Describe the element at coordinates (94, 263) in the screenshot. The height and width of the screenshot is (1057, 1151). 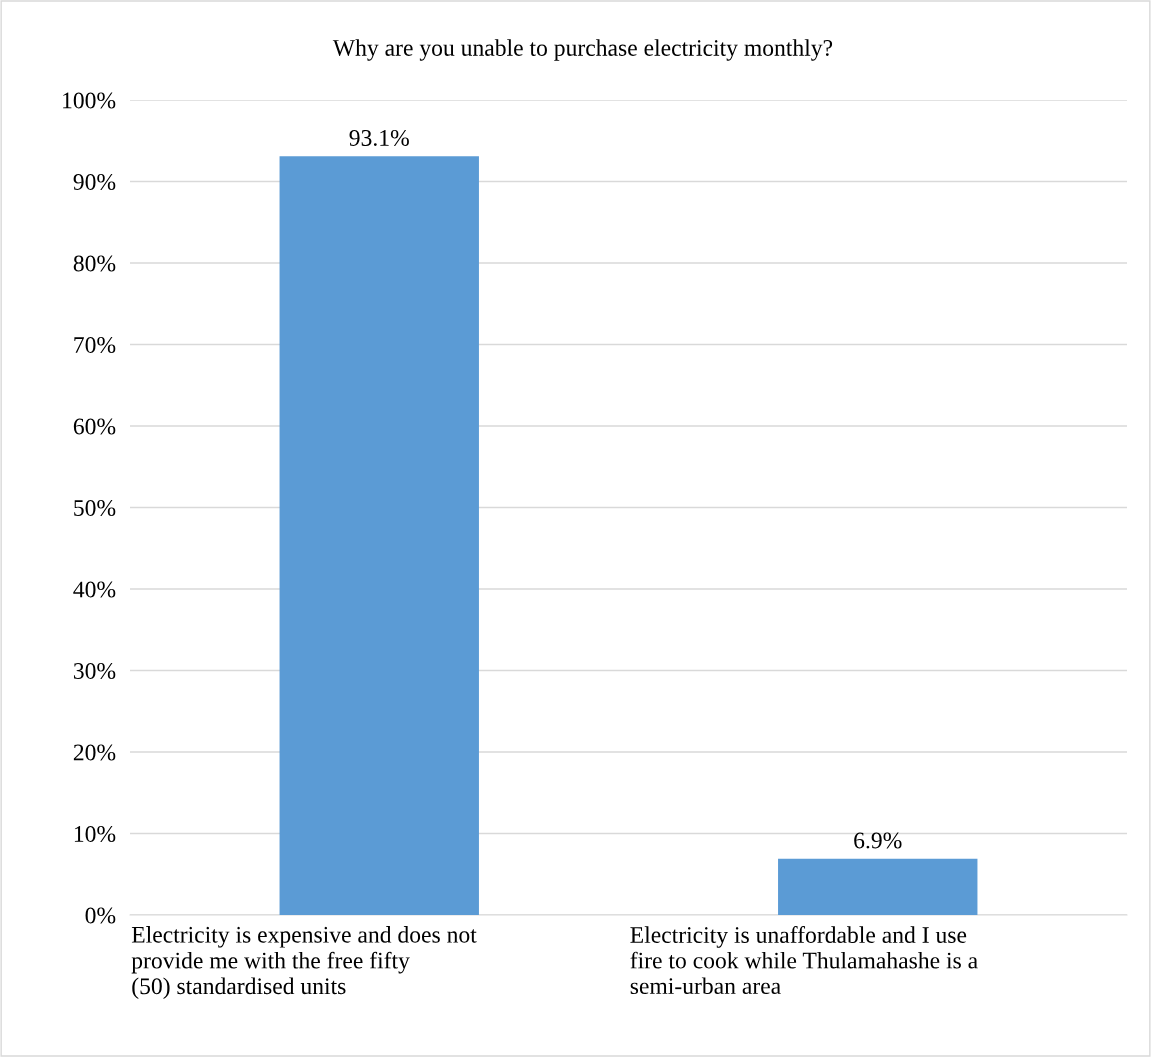
I see `y-tick-label: 80%` at that location.